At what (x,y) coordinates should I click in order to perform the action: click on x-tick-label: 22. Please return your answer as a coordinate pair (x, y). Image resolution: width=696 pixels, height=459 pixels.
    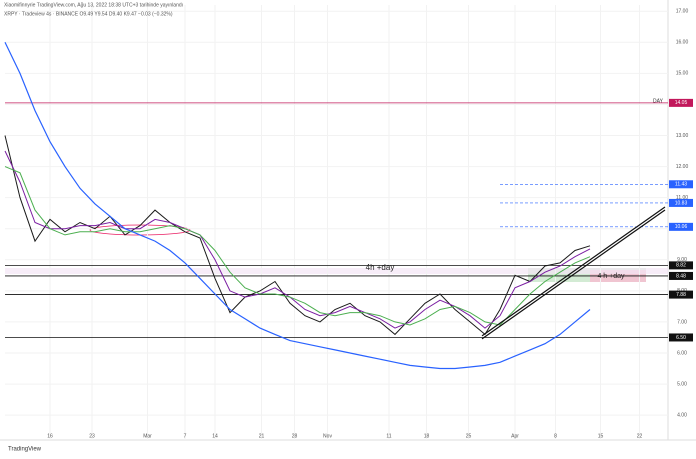
    Looking at the image, I should click on (640, 436).